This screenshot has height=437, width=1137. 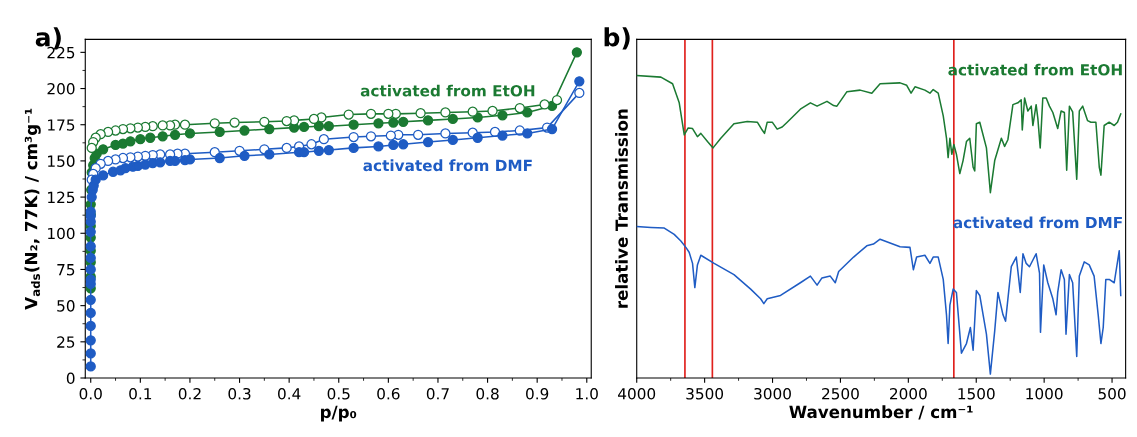 I want to click on x-tick-label: 0.3, so click(x=239, y=394).